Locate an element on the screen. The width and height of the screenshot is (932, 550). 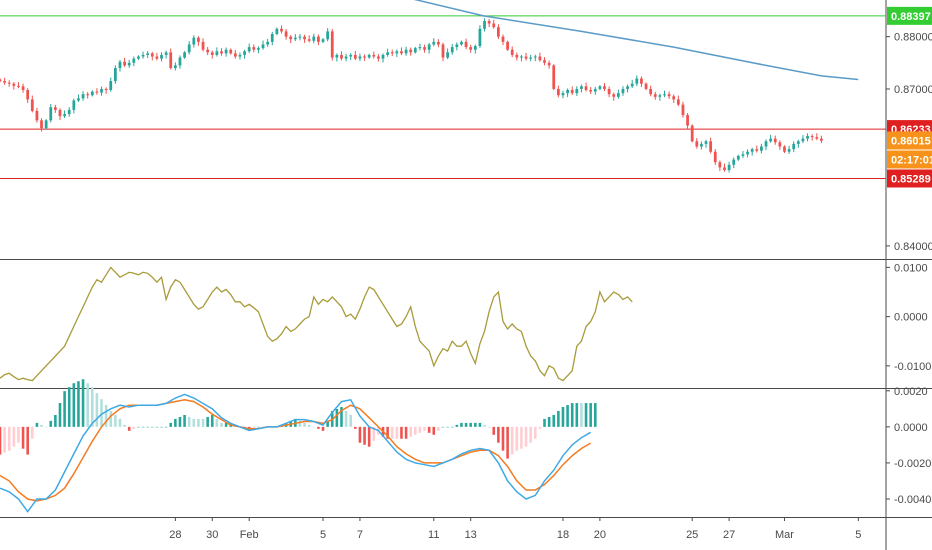
macd-tick-label: 0.0000 is located at coordinates (911, 428).